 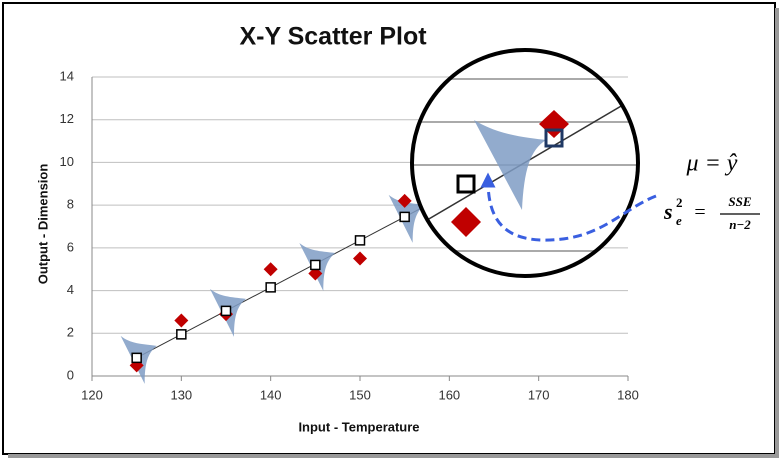 What do you see at coordinates (70, 374) in the screenshot?
I see `y-tick-label: 0` at bounding box center [70, 374].